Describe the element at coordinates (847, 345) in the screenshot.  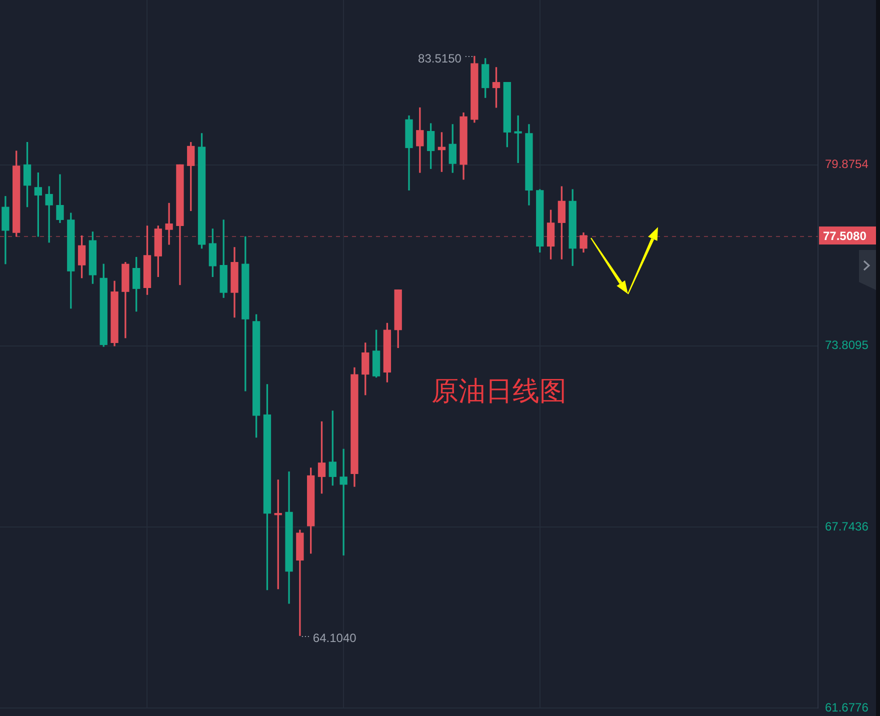
I see `y-tick-label: 73.8095` at that location.